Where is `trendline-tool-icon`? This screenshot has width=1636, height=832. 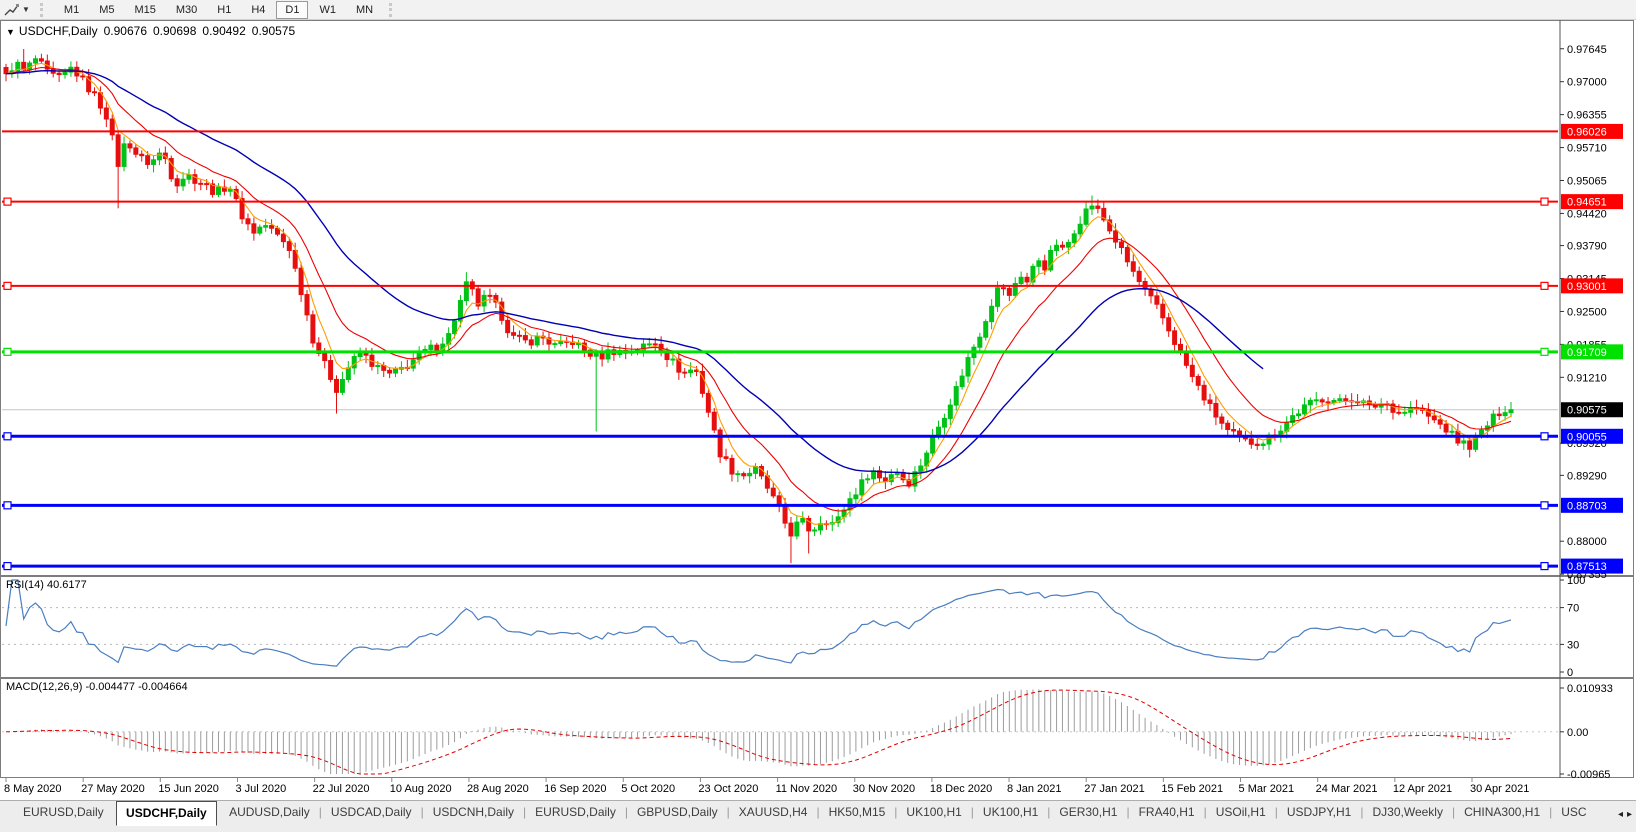
trendline-tool-icon is located at coordinates (12, 10).